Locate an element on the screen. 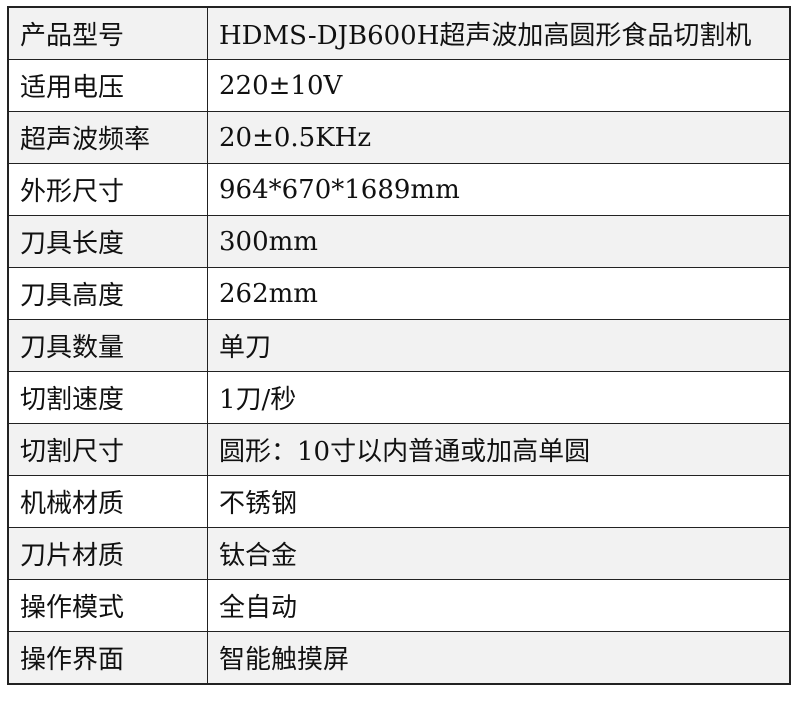 The image size is (800, 727). table-row: 刀具数量 单刀 is located at coordinates (399, 345).